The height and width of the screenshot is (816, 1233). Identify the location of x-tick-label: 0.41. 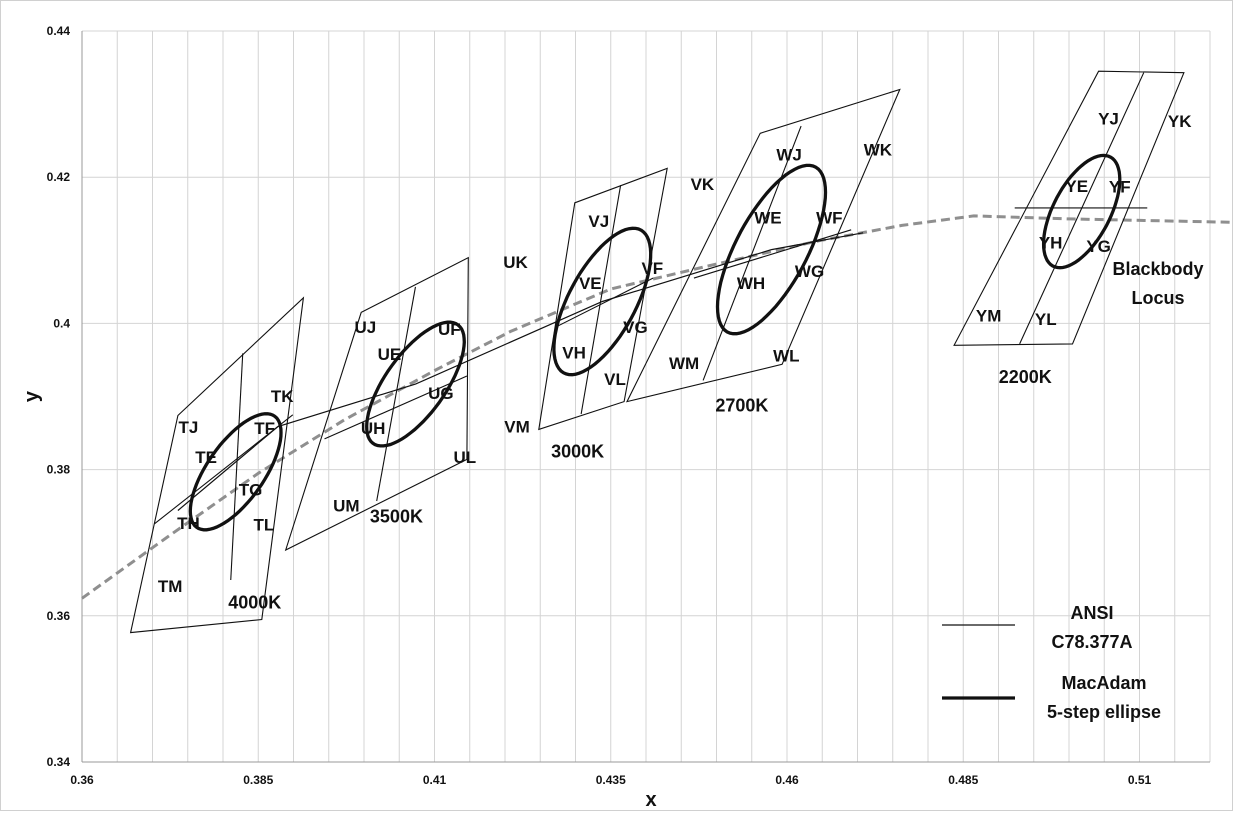
(435, 780).